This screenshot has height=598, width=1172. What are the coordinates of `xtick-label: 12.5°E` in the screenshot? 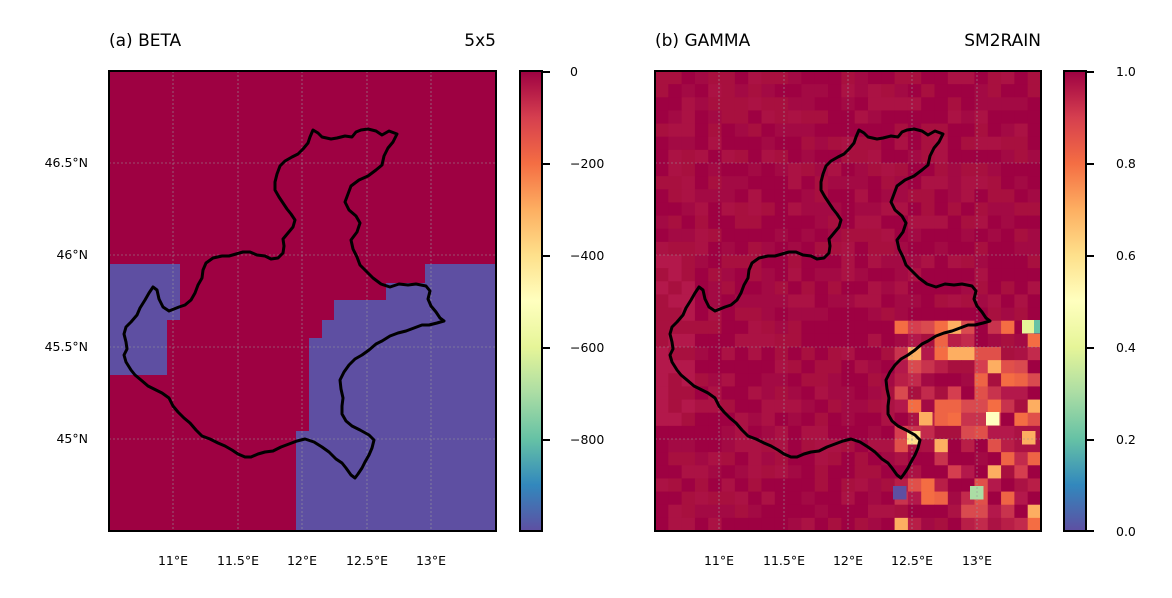 It's located at (912, 560).